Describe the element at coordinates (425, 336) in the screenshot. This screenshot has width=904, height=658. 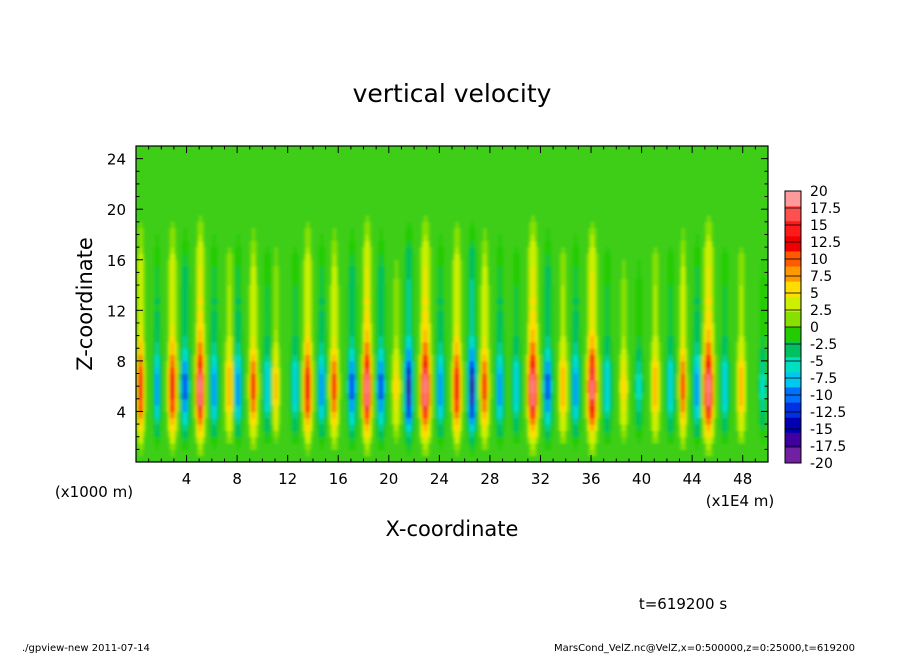
I see `heatmap-column` at that location.